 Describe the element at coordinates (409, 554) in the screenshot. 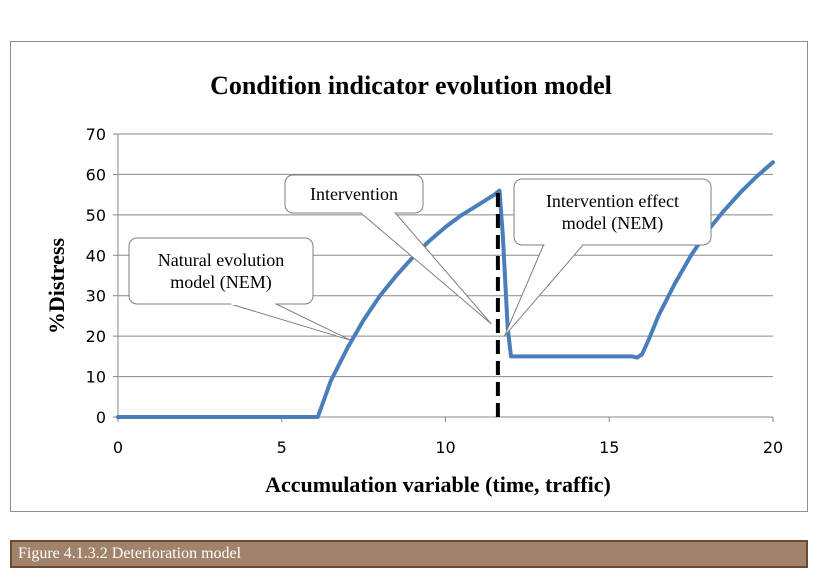

I see `figure-caption-bar: Figure 4.1.3.2 Deterioration model` at that location.